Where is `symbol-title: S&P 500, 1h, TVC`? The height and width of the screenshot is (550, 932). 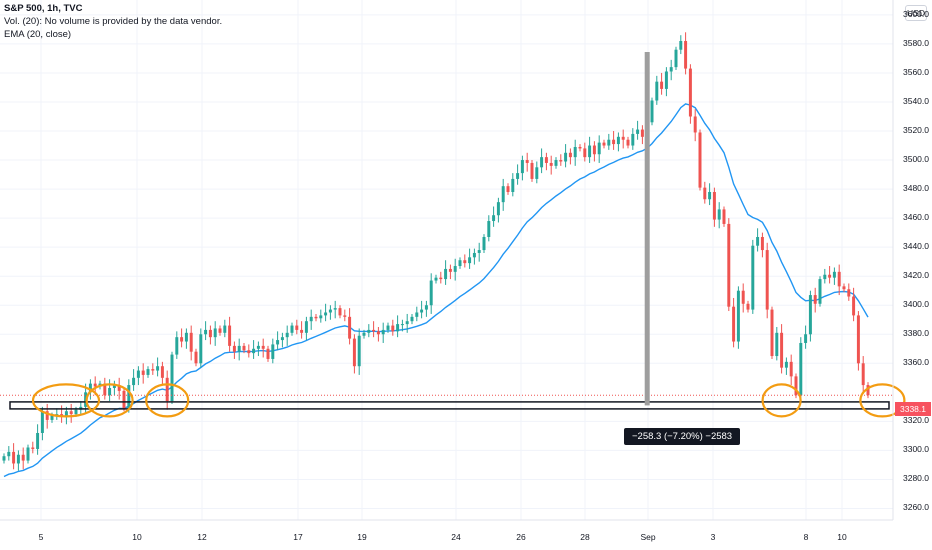 symbol-title: S&P 500, 1h, TVC is located at coordinates (43, 8).